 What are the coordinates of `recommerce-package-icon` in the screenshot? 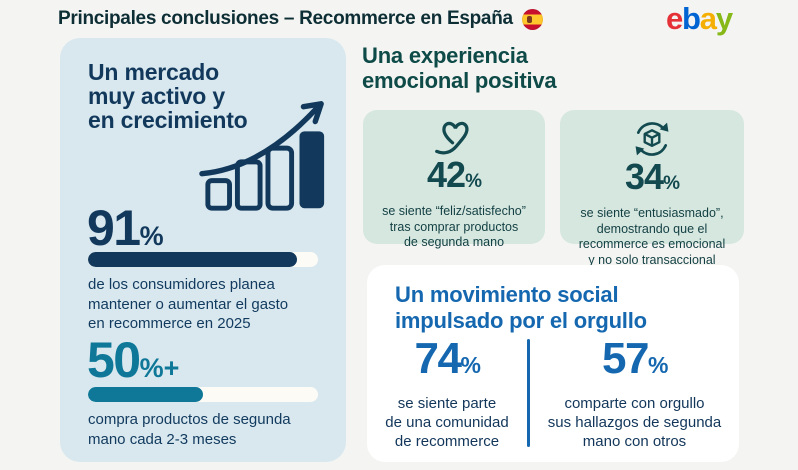 It's located at (652, 139).